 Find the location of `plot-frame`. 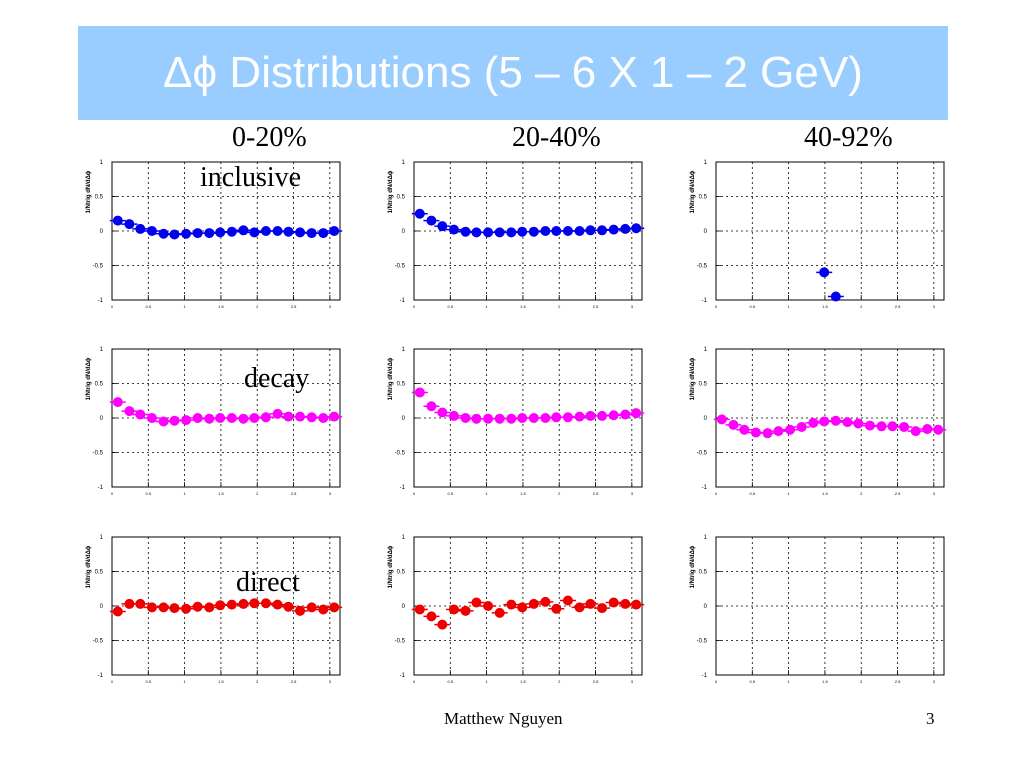

plot-frame is located at coordinates (830, 606).